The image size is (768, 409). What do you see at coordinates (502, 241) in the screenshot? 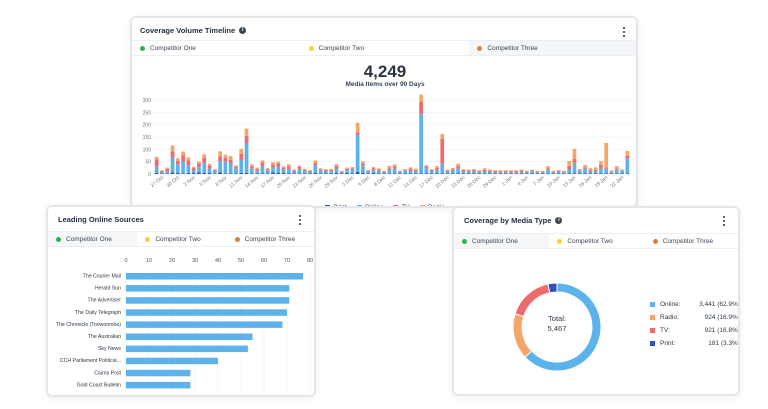
I see `media-tab-1: Competitor One` at bounding box center [502, 241].